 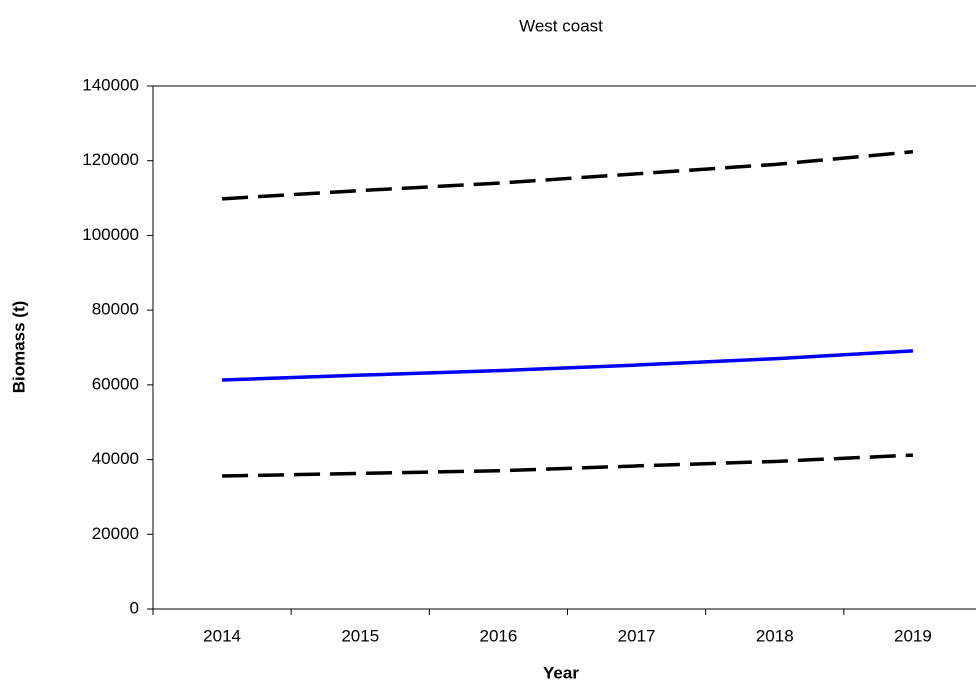 I want to click on x-tick-label: 2018, so click(x=775, y=635).